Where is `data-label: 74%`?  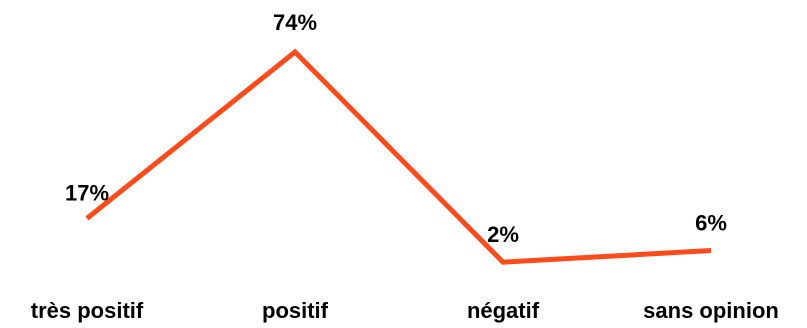
data-label: 74% is located at coordinates (295, 22).